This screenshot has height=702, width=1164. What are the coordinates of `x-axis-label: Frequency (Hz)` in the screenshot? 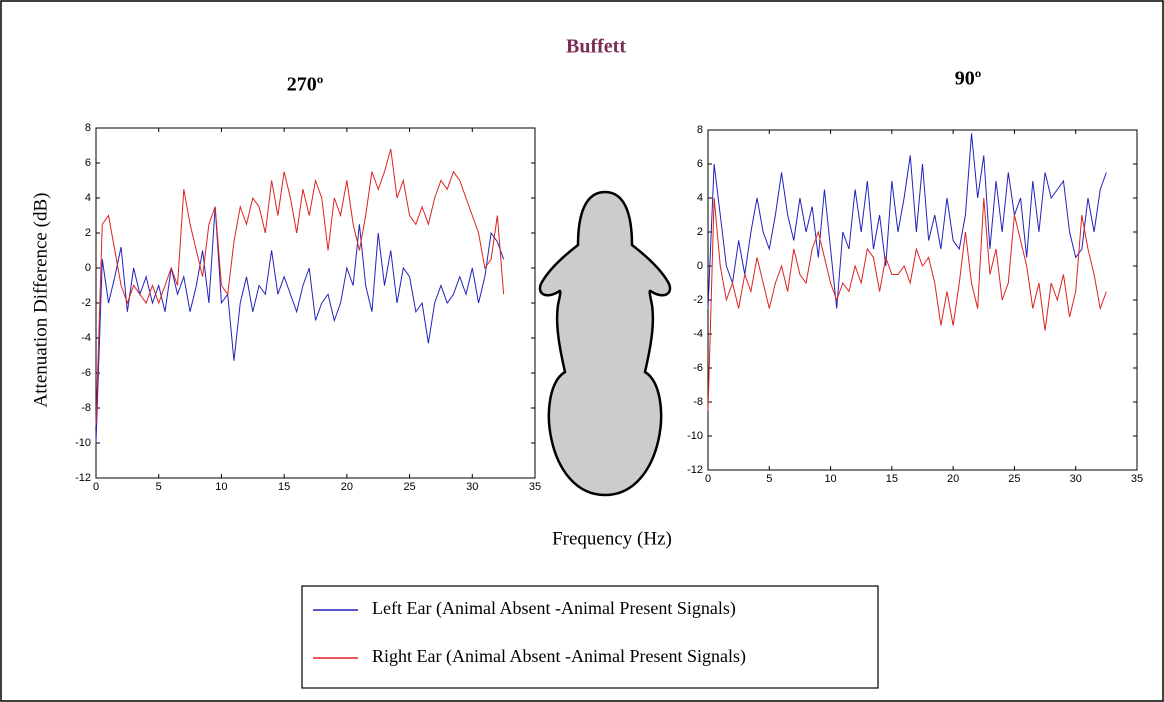 It's located at (612, 538).